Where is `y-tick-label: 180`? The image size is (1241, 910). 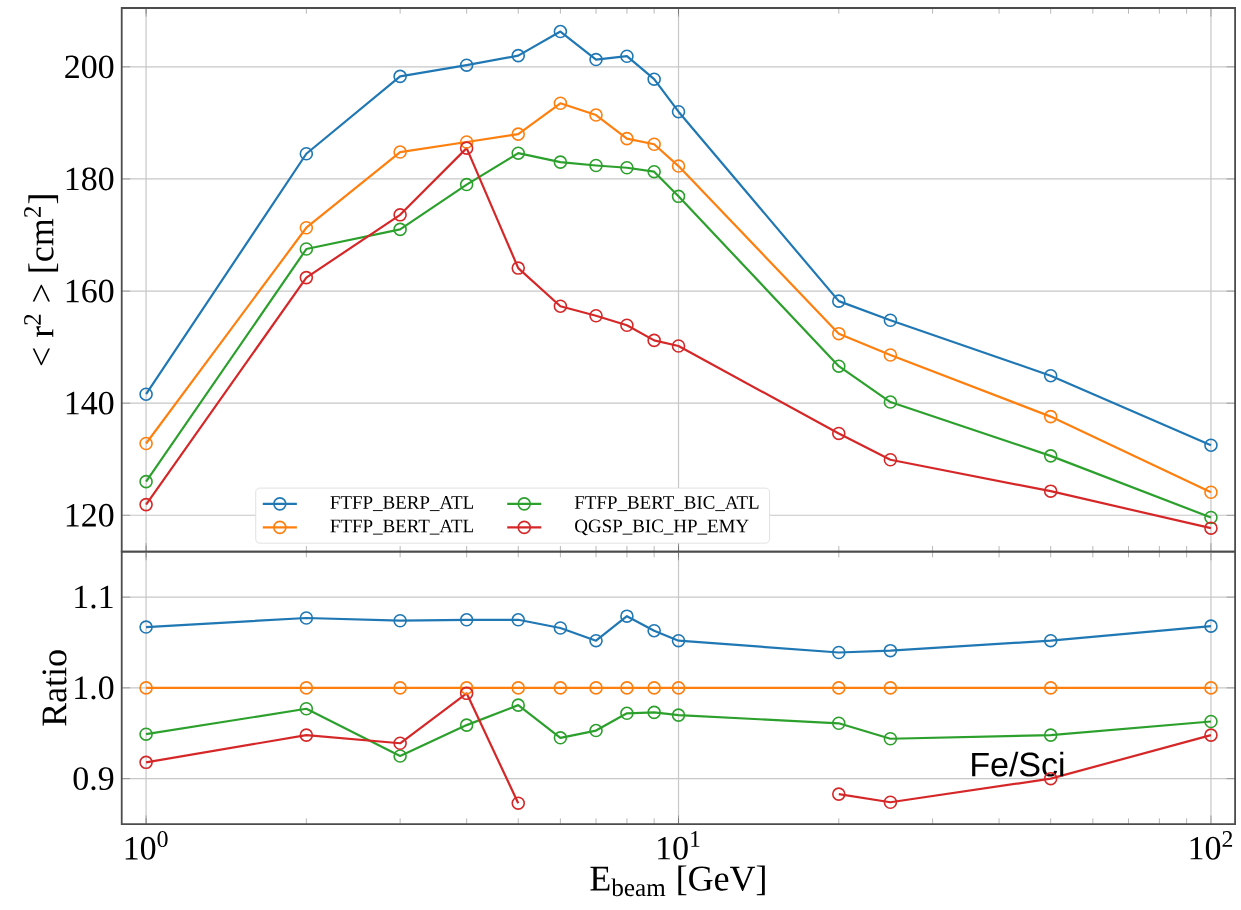 y-tick-label: 180 is located at coordinates (90, 179).